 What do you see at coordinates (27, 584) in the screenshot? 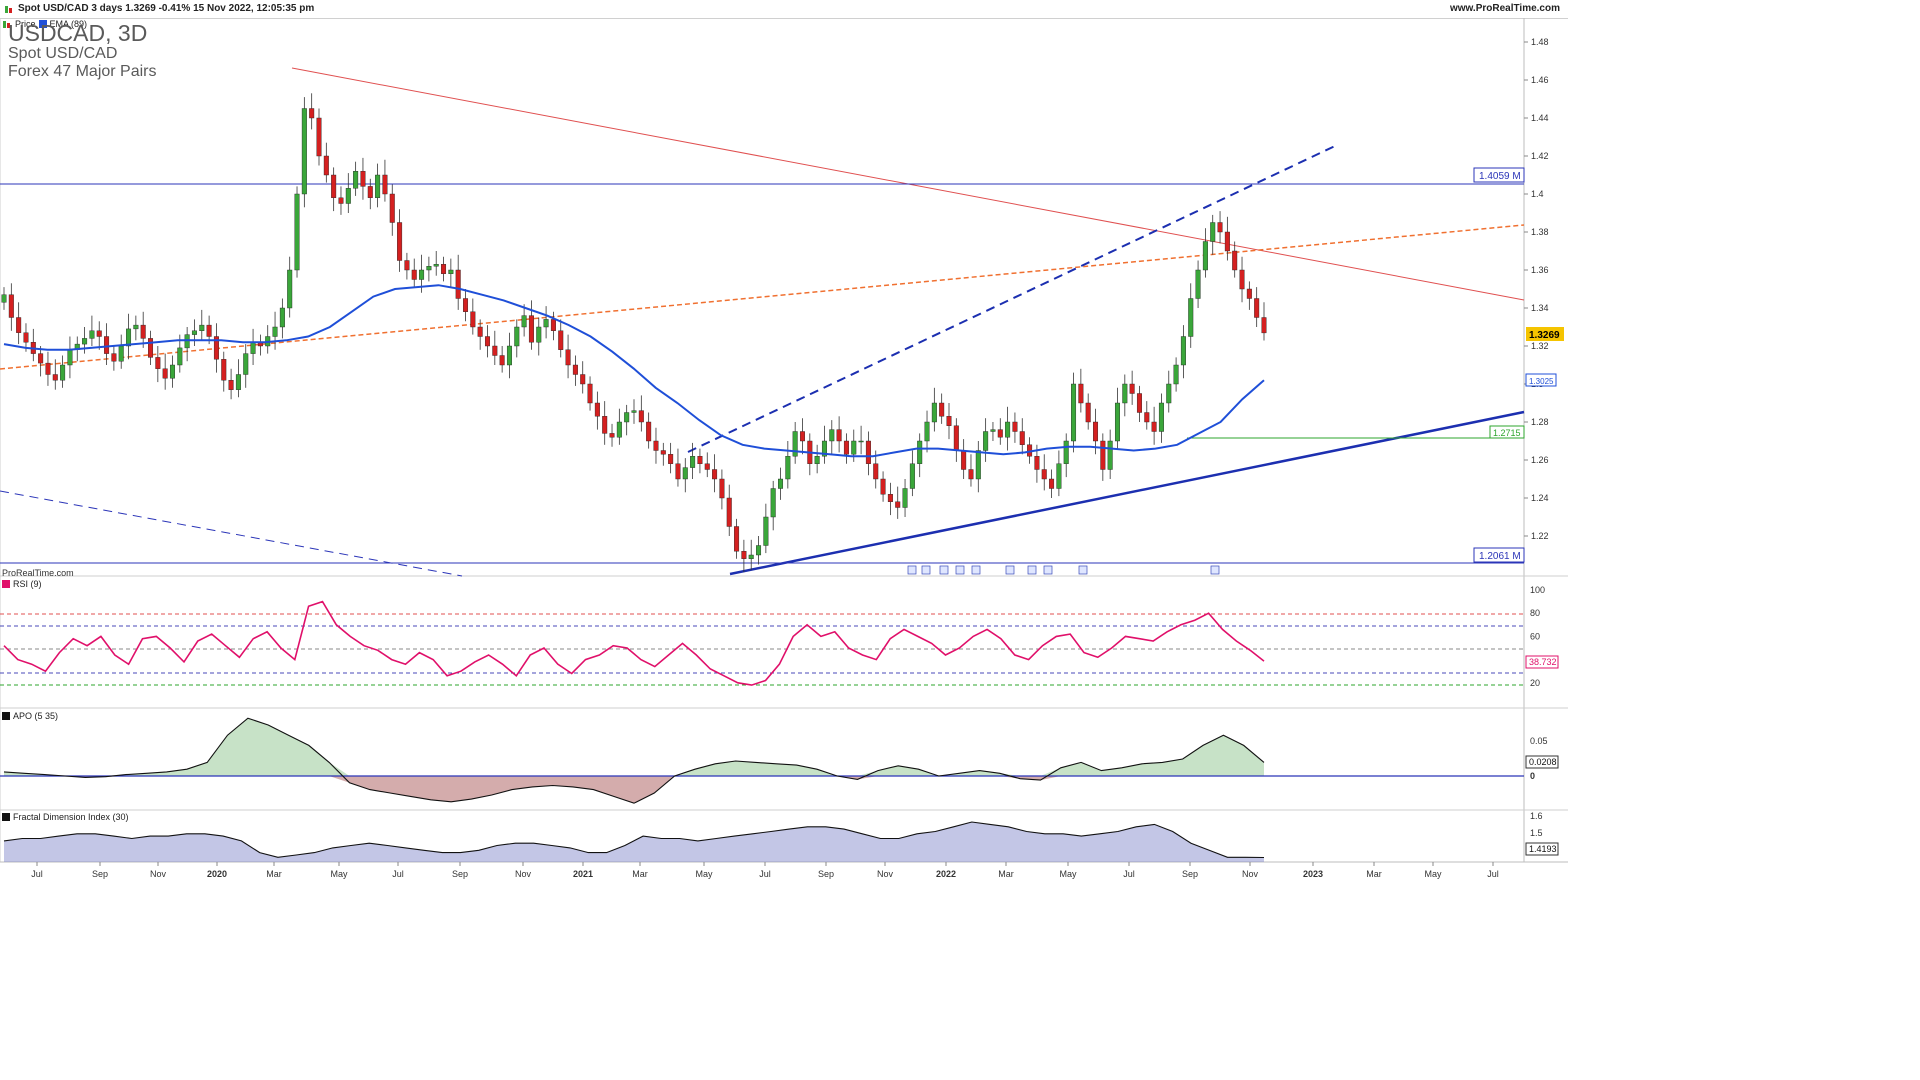
I see `rsi-label-text: RSI (9)` at bounding box center [27, 584].